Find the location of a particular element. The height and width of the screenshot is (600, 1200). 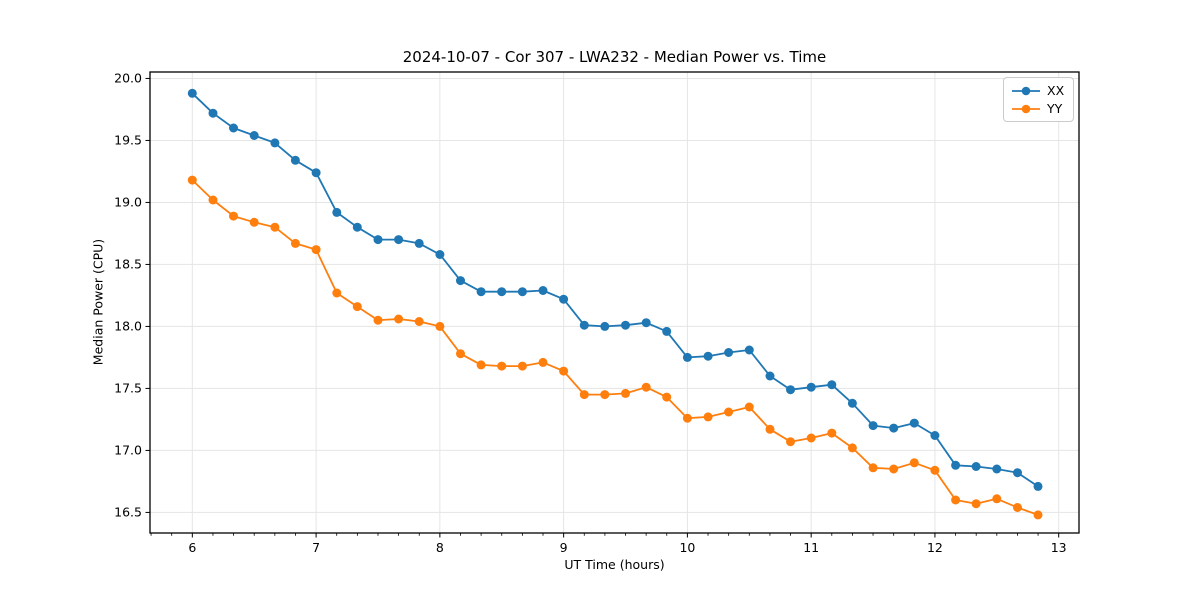

x-tick-label: 10 is located at coordinates (687, 547).